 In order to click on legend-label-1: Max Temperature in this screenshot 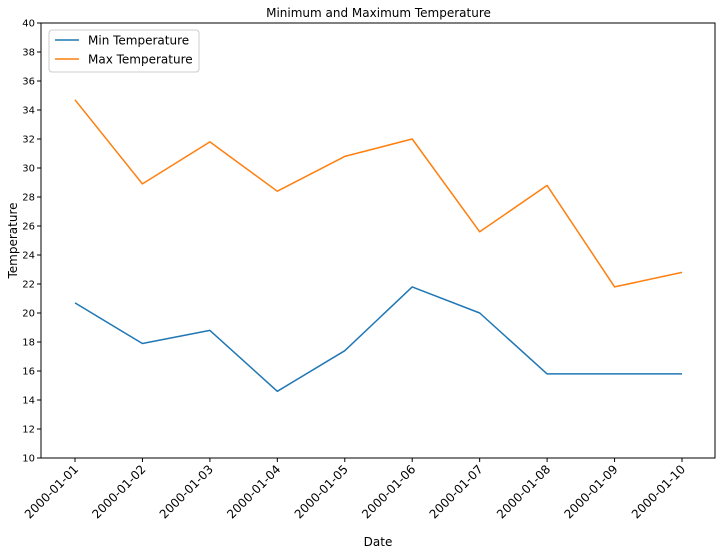, I will do `click(140, 60)`.